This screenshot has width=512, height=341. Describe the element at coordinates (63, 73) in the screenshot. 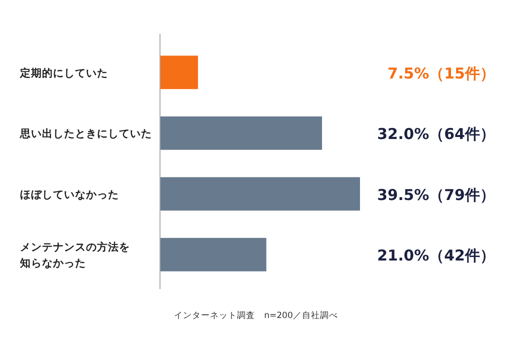

I see `y-tick-label: 定期的にしていた` at that location.